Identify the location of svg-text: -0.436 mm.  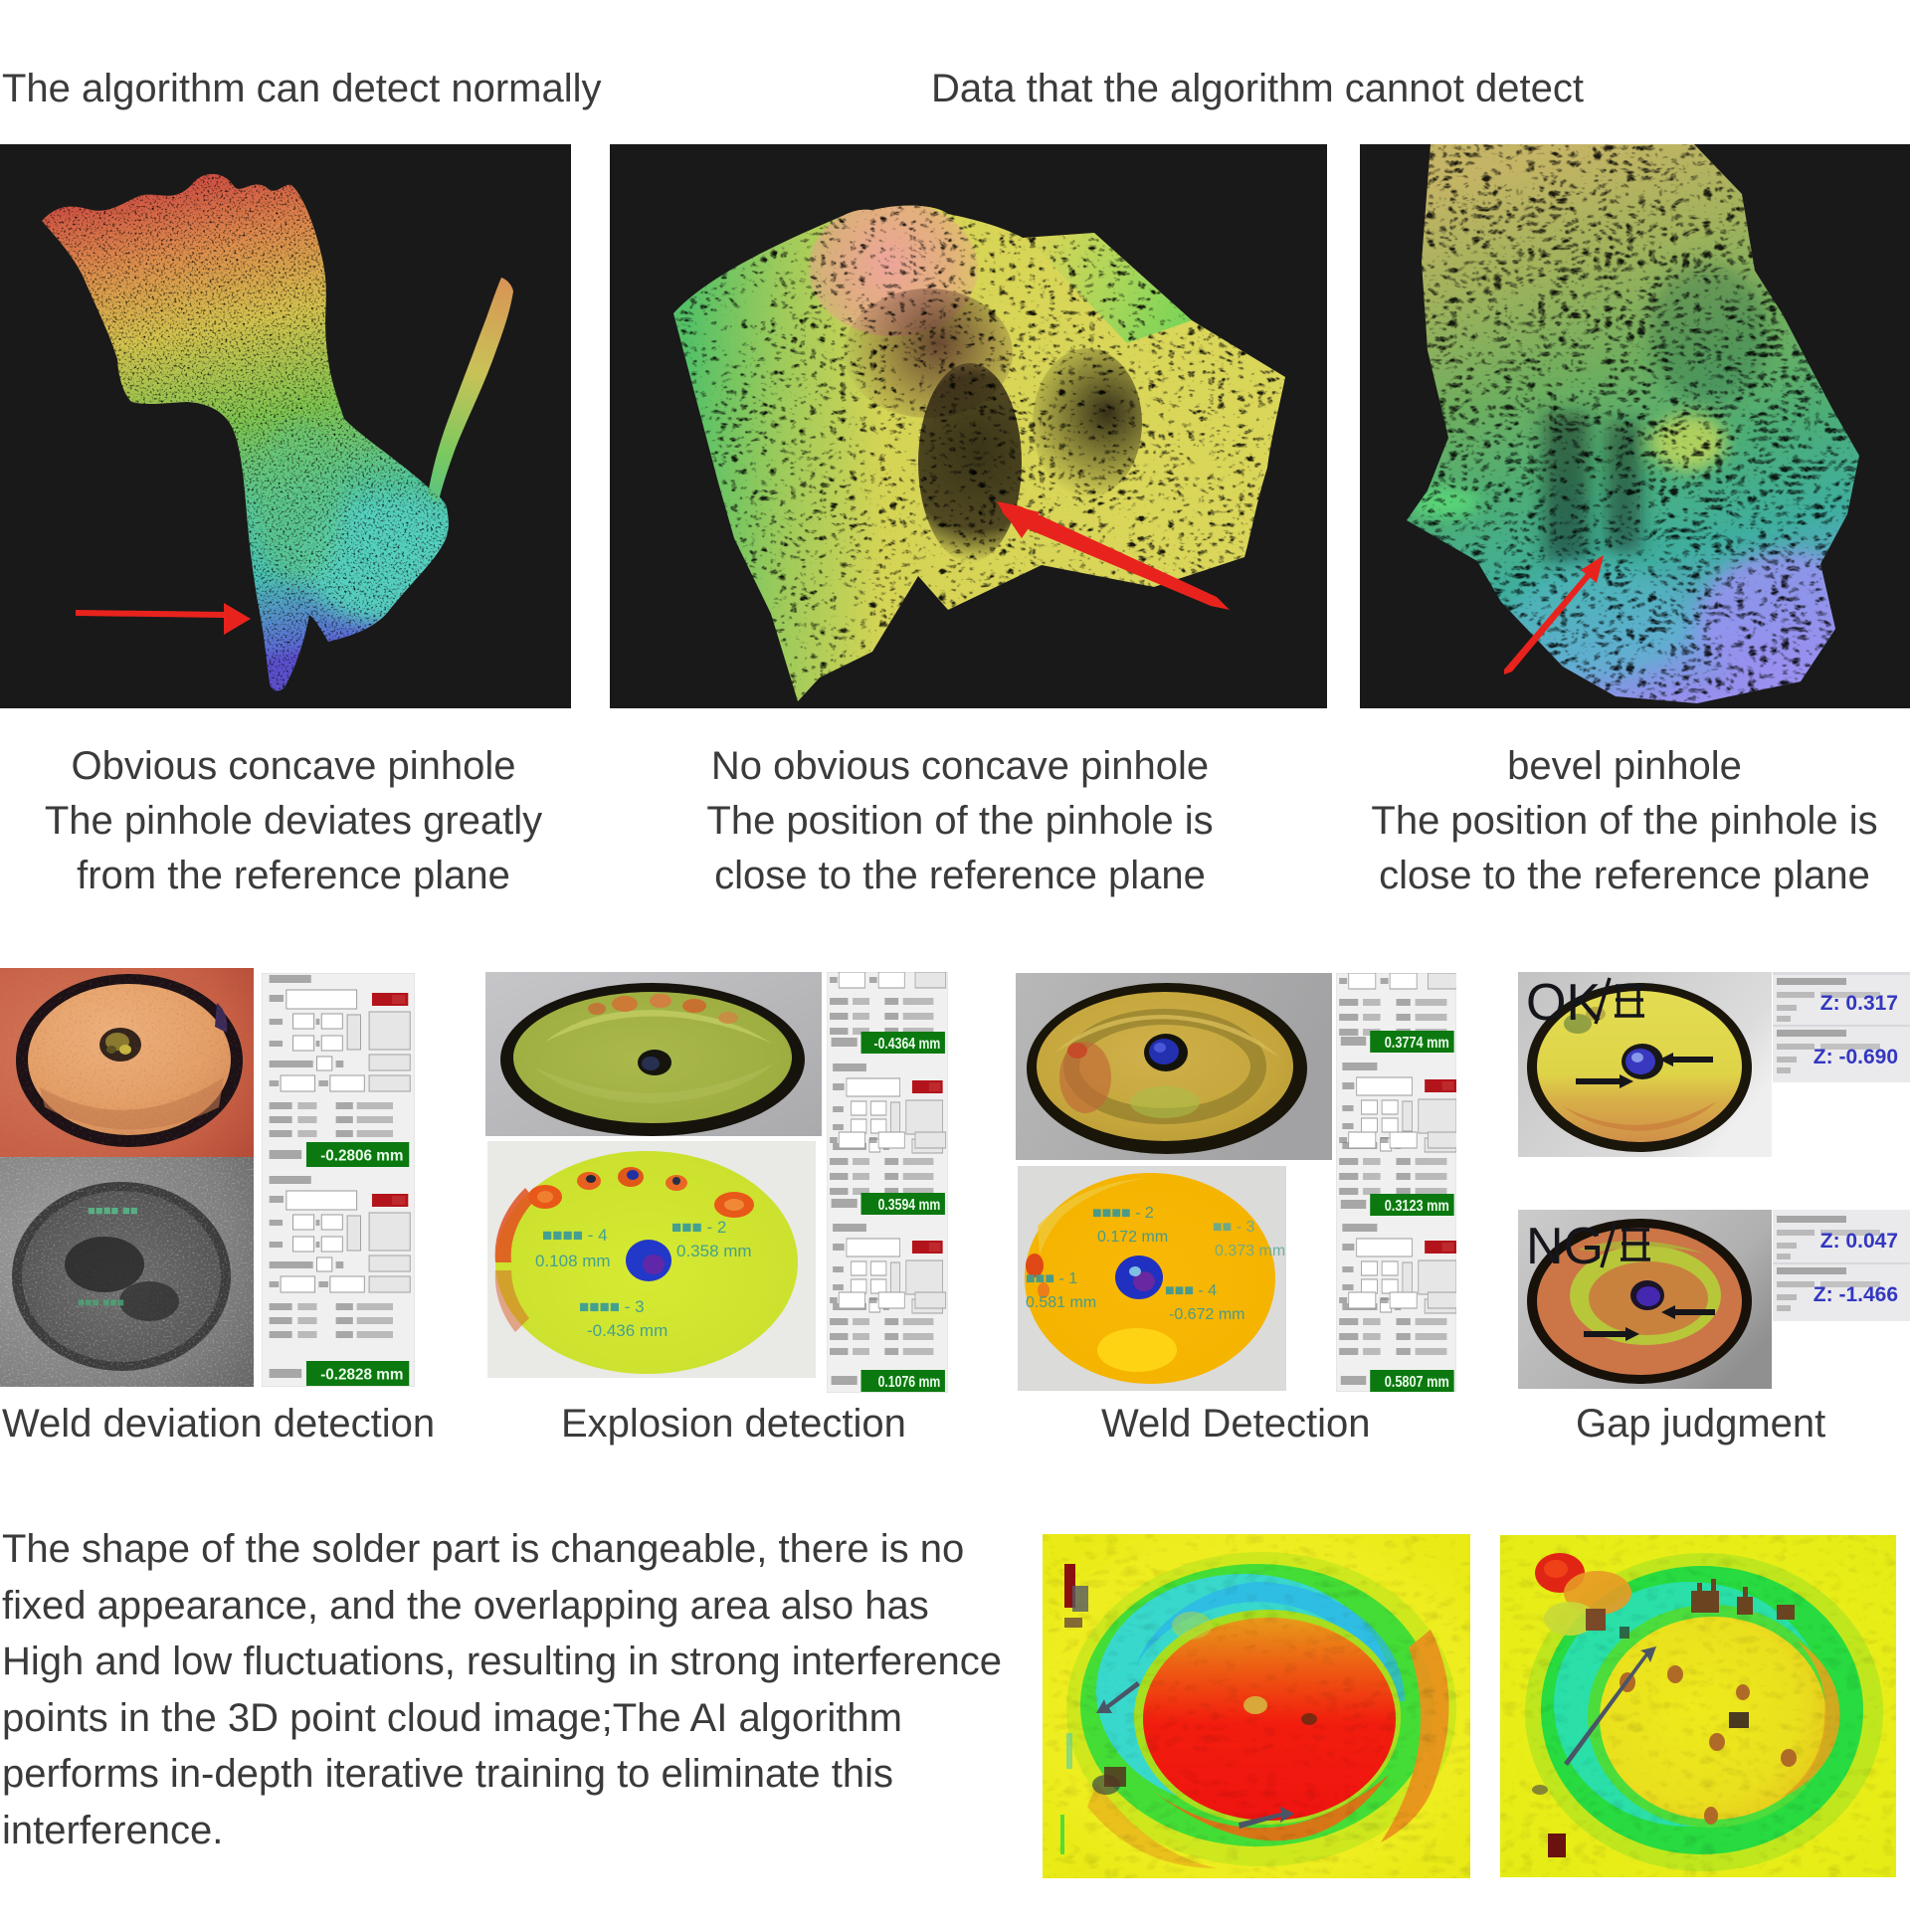
(627, 1330).